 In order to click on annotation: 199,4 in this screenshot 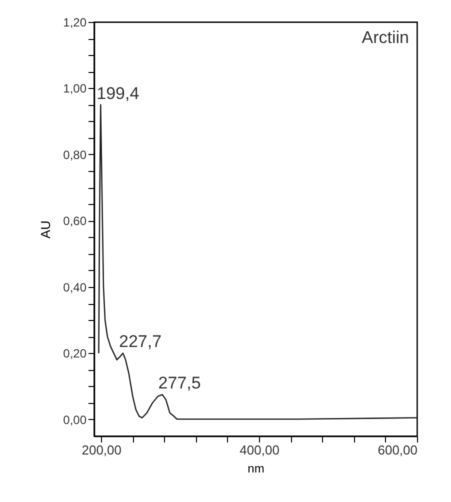, I will do `click(118, 93)`.